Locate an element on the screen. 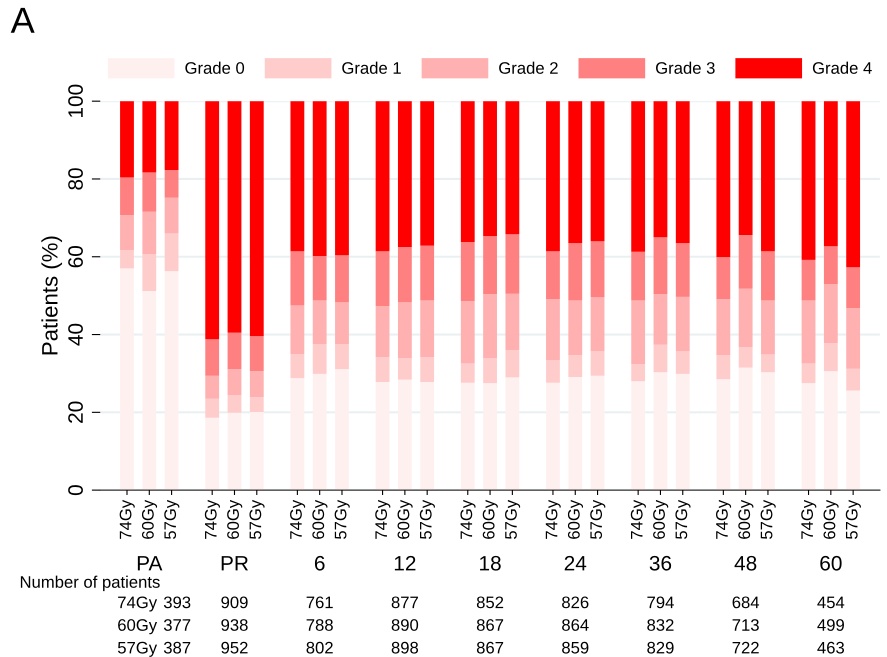  y-tick-label: 80 is located at coordinates (75, 179).